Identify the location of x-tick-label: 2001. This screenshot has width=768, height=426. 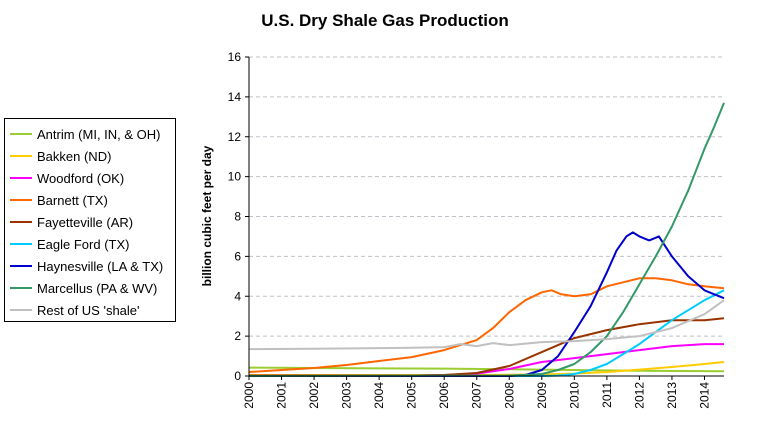
(282, 395).